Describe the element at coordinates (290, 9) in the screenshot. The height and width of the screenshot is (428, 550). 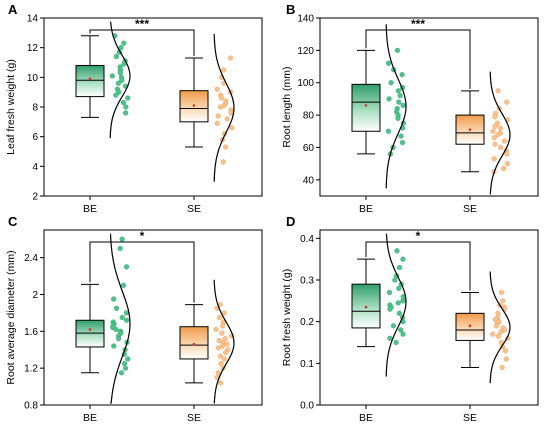
I see `panel-label: B` at that location.